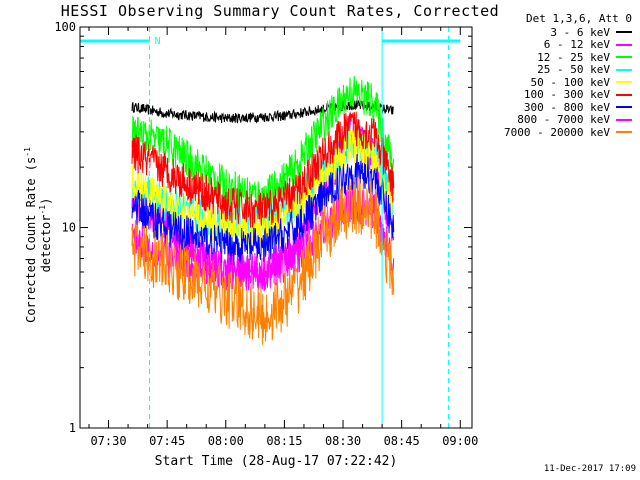 This screenshot has width=640, height=480. I want to click on legend-label: 25 - 50 keV, so click(573, 70).